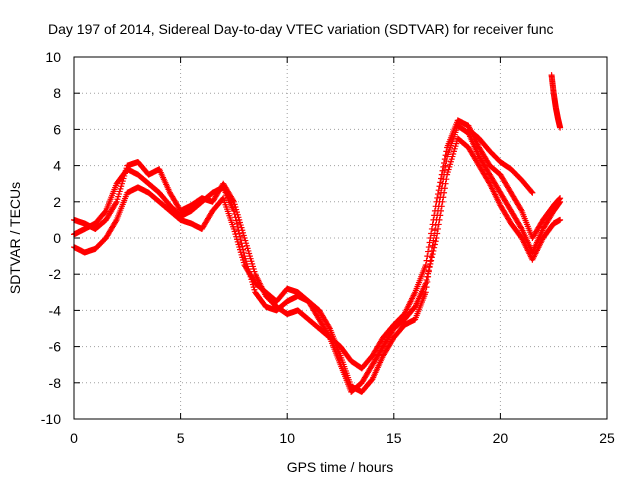 The image size is (640, 480). Describe the element at coordinates (394, 438) in the screenshot. I see `x-tick-label: 15` at that location.